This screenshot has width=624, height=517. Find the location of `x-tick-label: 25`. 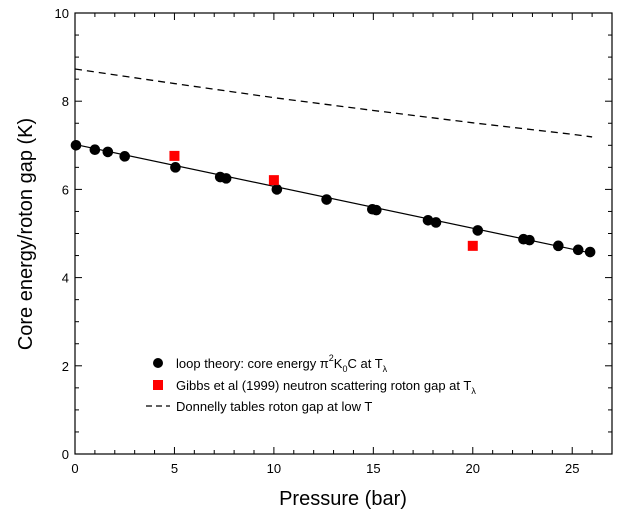

x-tick-label: 25 is located at coordinates (572, 468).